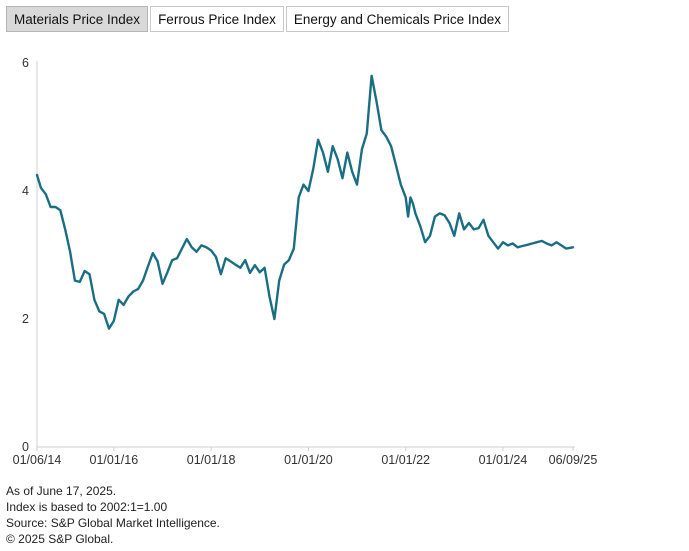  Describe the element at coordinates (25, 191) in the screenshot. I see `y-tick-label: 4` at that location.